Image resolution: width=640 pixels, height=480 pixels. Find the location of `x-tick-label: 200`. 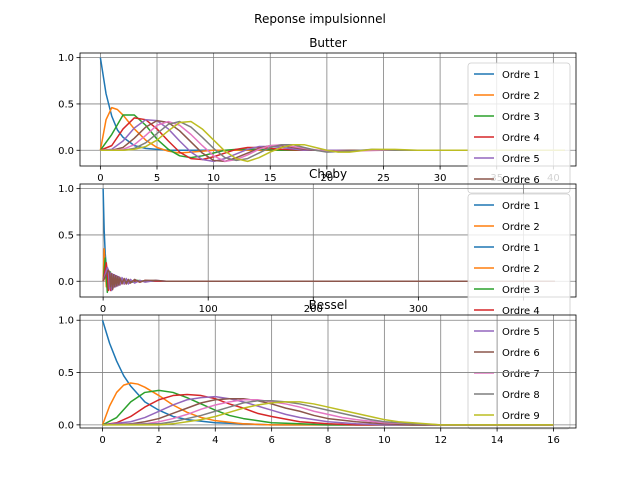

x-tick-label: 200 is located at coordinates (313, 309).